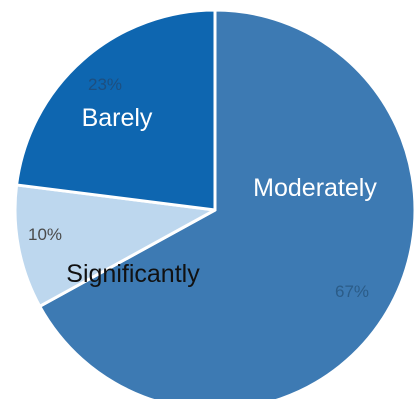 Image resolution: width=419 pixels, height=399 pixels. What do you see at coordinates (45, 234) in the screenshot?
I see `pie-value-label-significantly: 10%` at bounding box center [45, 234].